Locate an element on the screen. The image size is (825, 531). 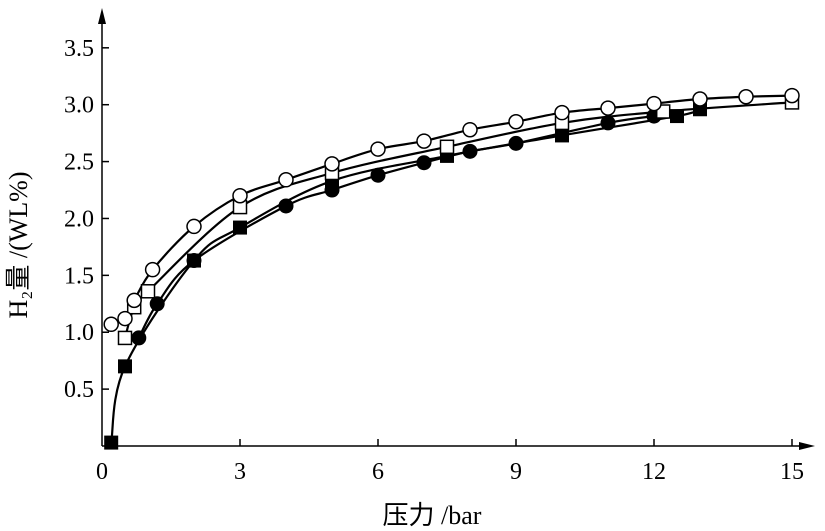
x-tick-label: 0 is located at coordinates (102, 472).